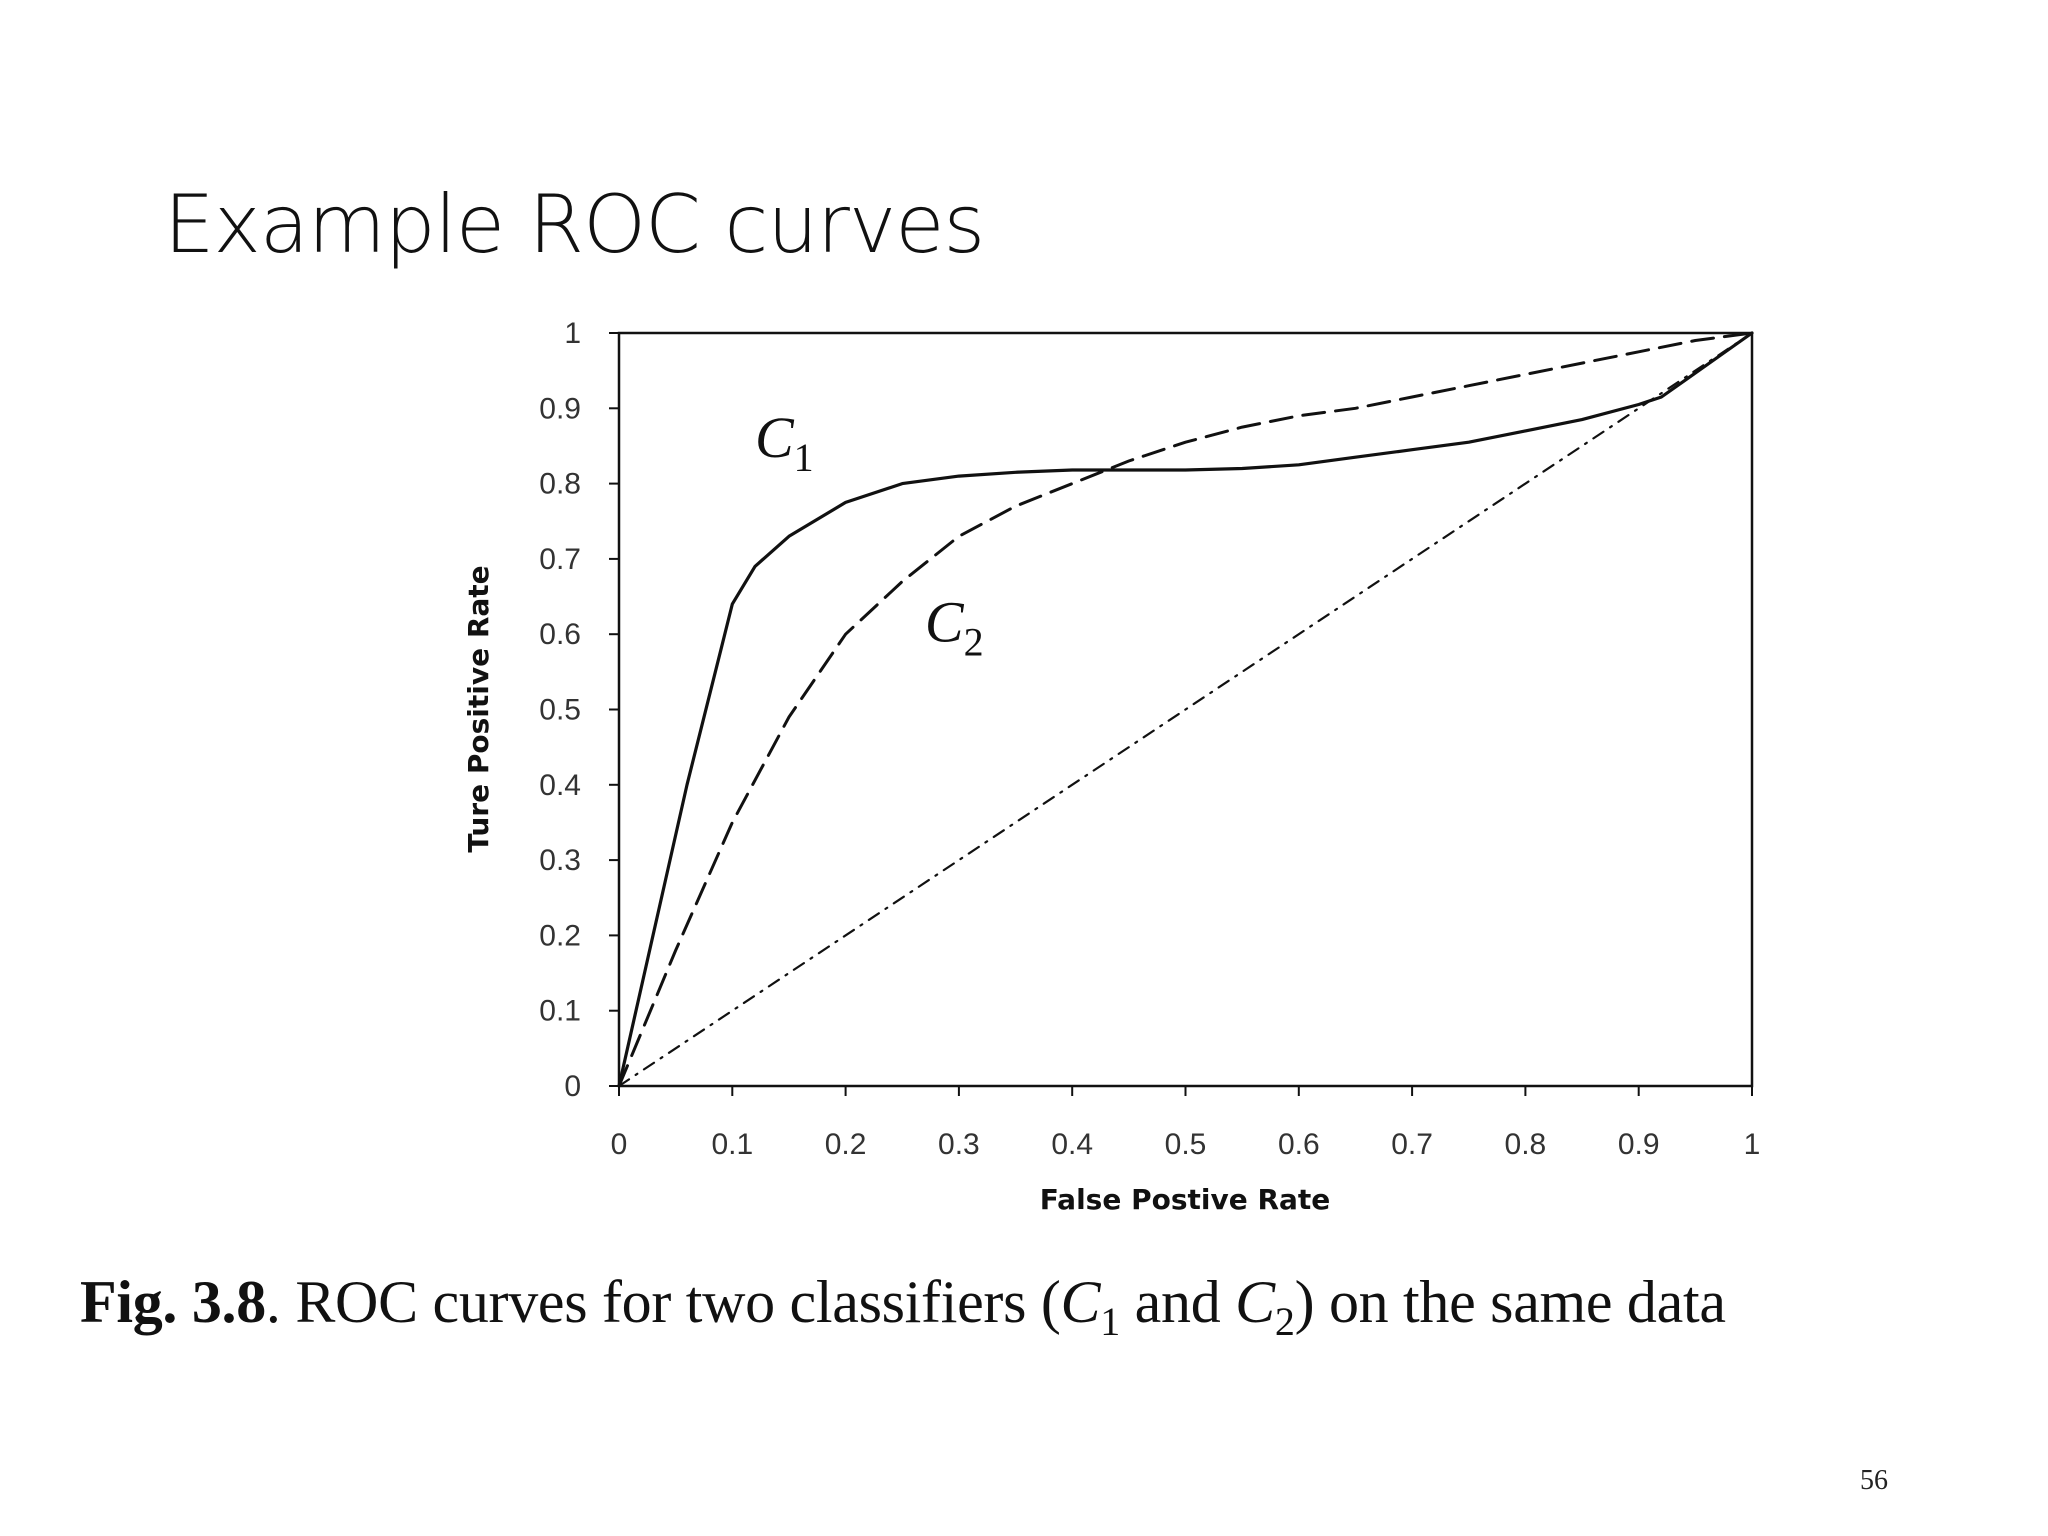 This screenshot has width=2048, height=1536. Describe the element at coordinates (1639, 1144) in the screenshot. I see `x-tick-label: 0.9` at that location.